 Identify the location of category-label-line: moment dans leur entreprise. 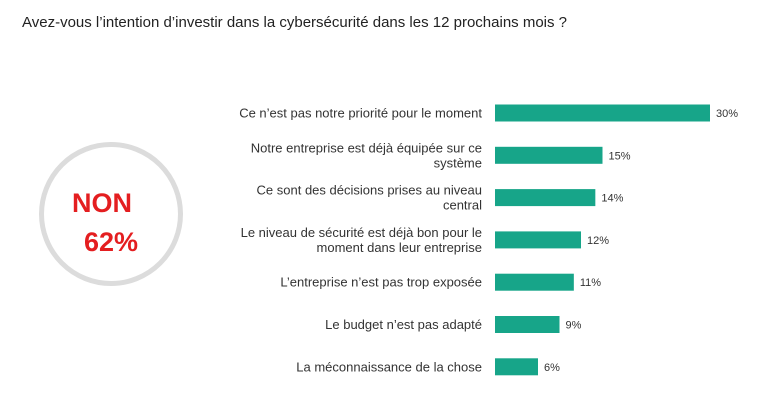
(399, 247).